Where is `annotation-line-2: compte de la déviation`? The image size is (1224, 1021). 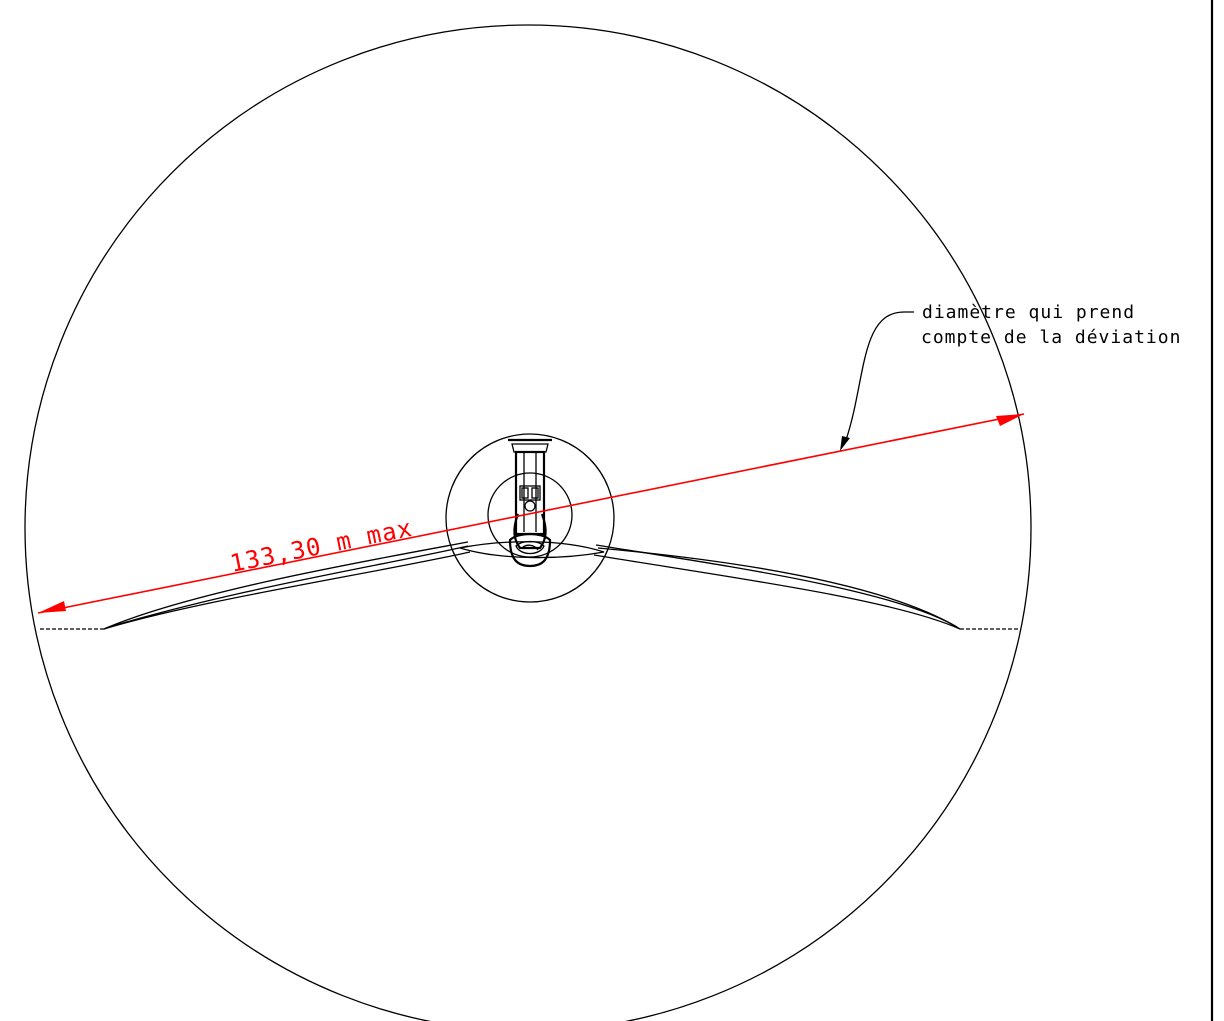
annotation-line-2: compte de la déviation is located at coordinates (1051, 337).